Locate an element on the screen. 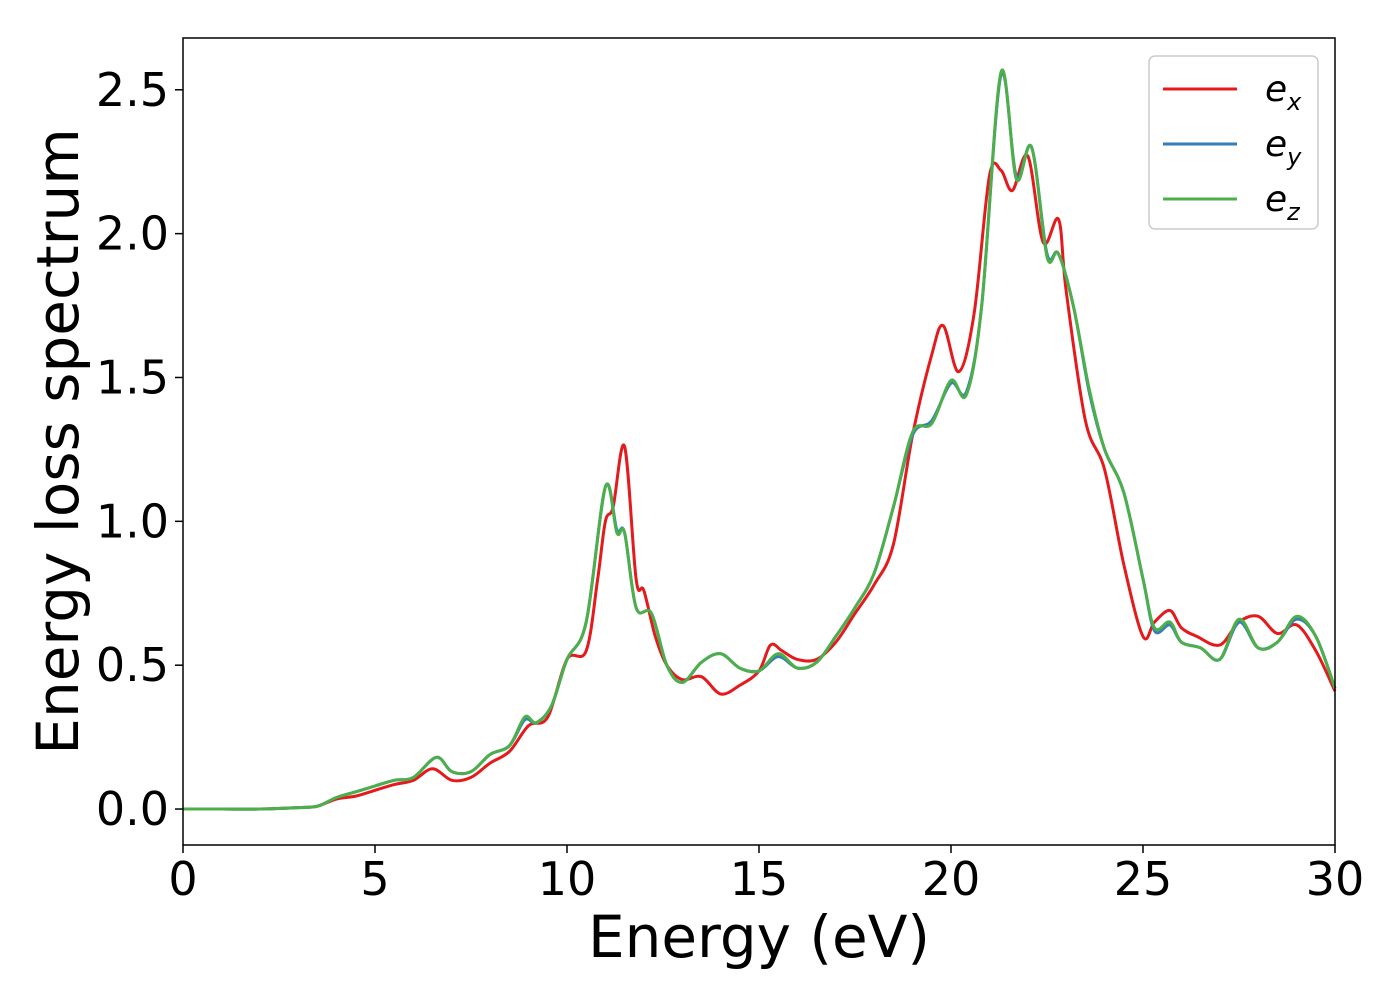 This screenshot has height=1000, width=1400. y-tick-label: 2.0 is located at coordinates (132, 234).